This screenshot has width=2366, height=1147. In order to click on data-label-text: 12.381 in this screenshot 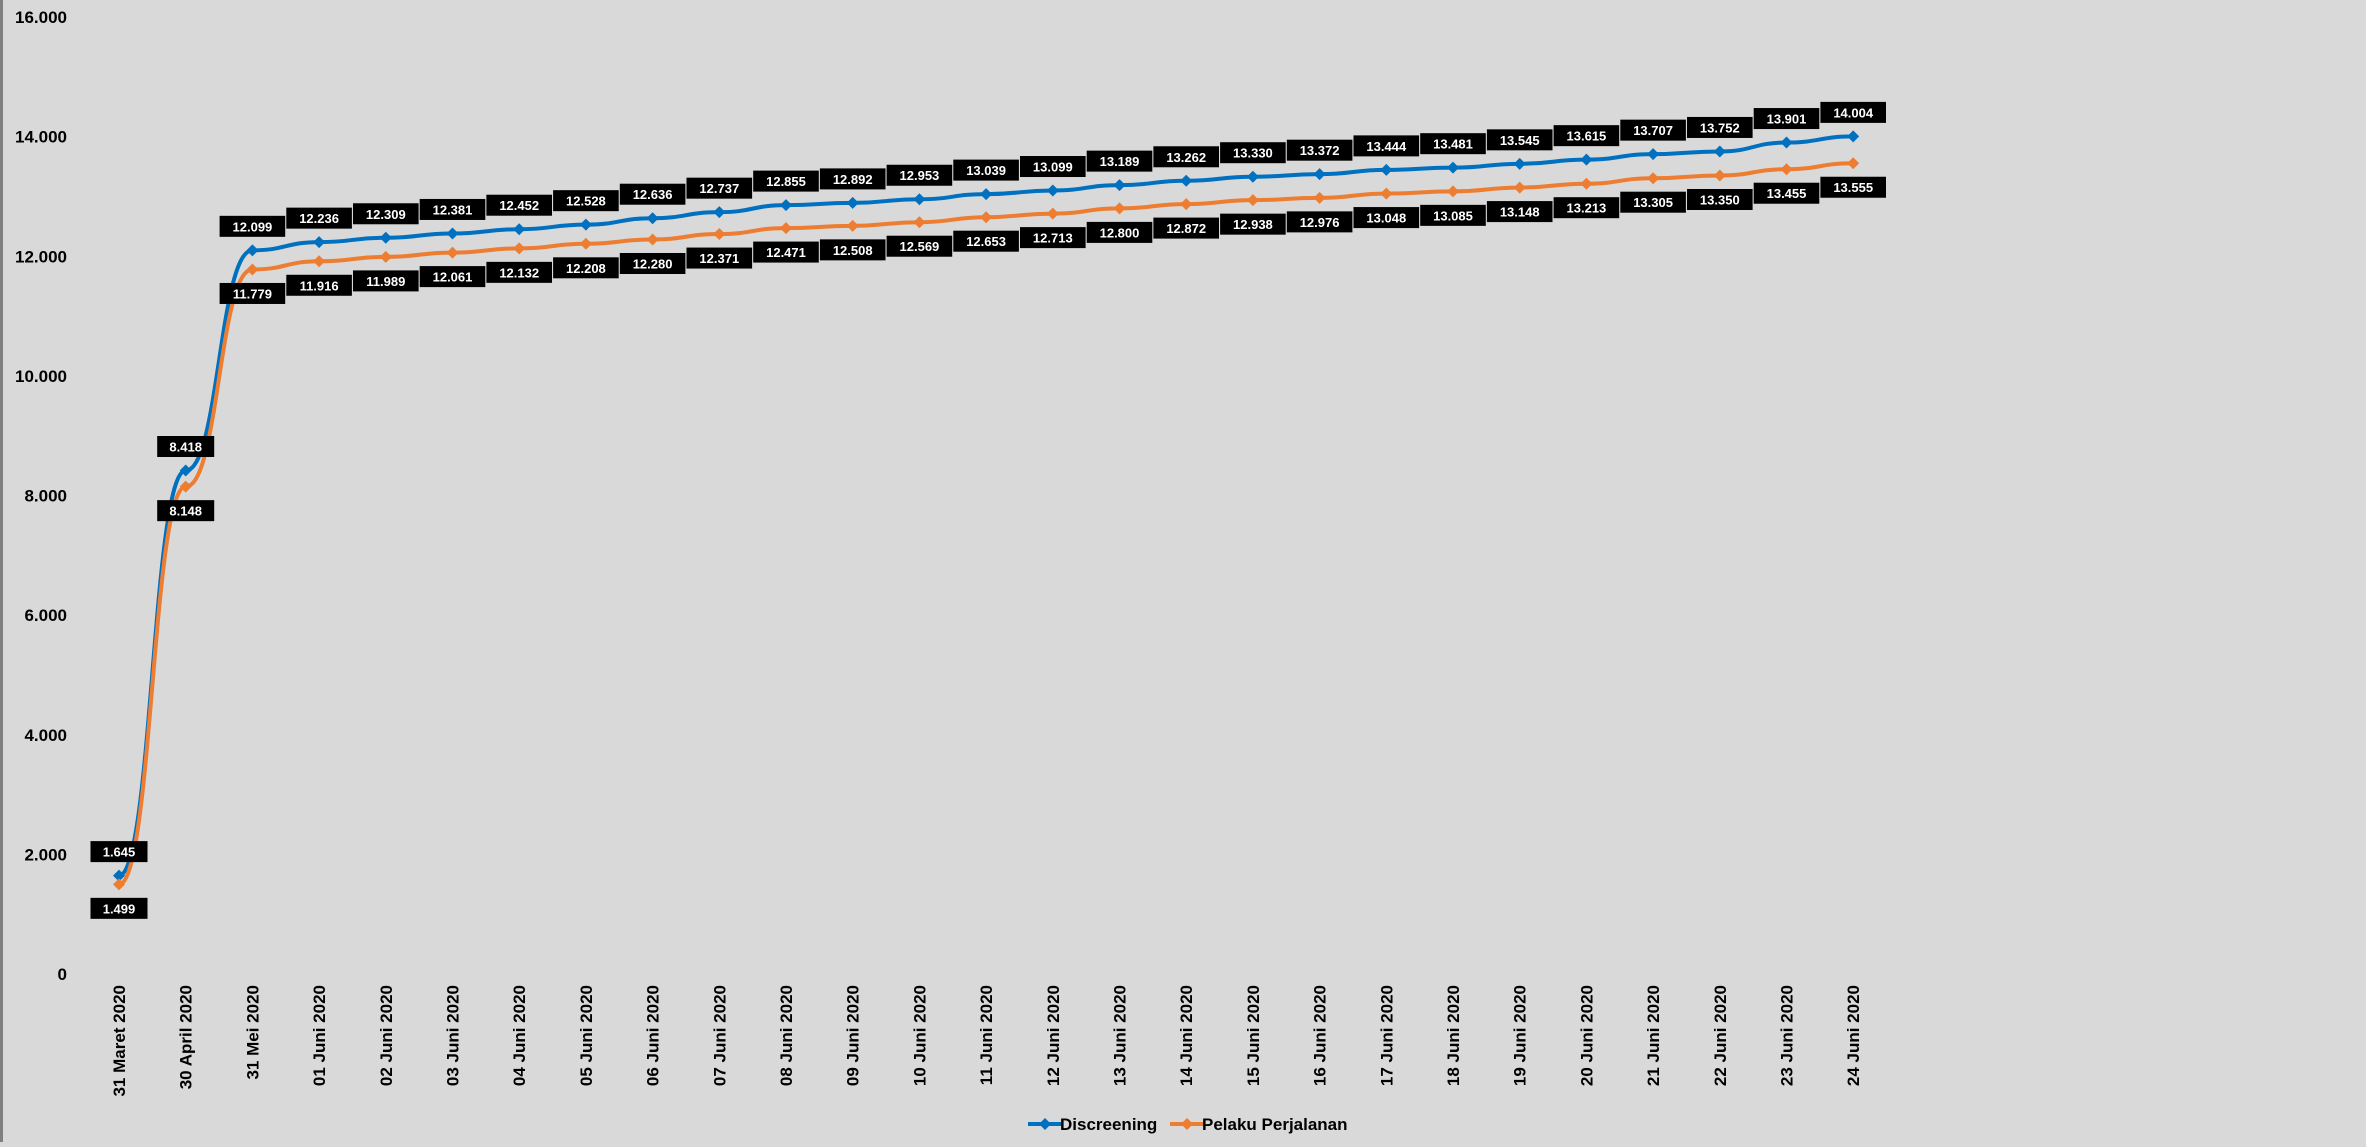, I will do `click(453, 209)`.